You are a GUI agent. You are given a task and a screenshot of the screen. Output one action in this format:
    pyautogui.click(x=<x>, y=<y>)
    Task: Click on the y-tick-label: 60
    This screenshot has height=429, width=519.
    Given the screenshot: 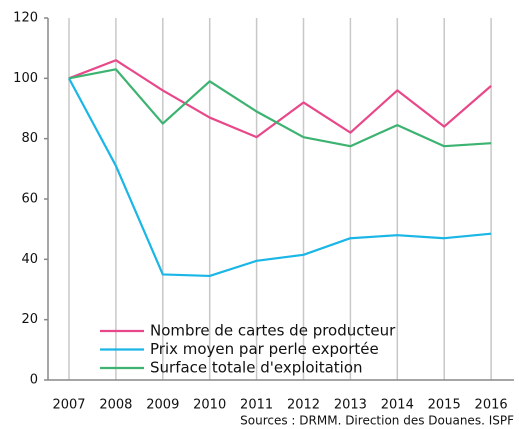 What is the action you would take?
    pyautogui.click(x=29, y=199)
    